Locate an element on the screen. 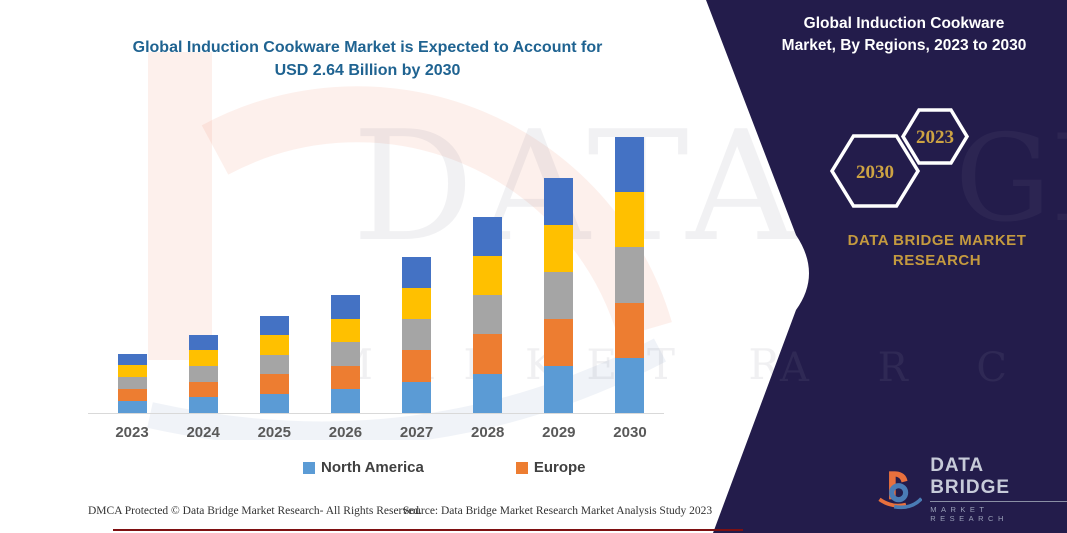 This screenshot has width=1067, height=533. bar-2024 is located at coordinates (203, 273).